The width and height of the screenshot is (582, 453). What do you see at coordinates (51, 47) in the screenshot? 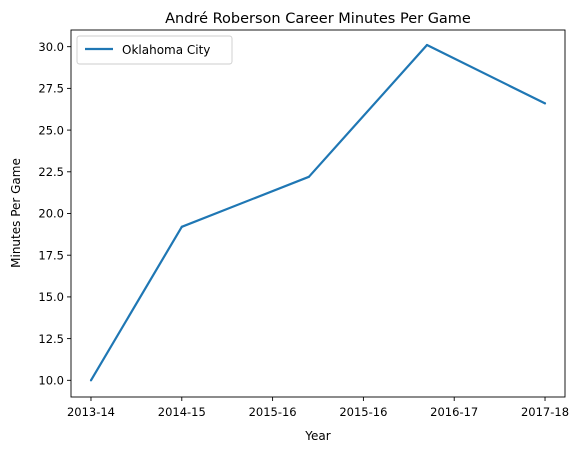
I see `y-tick-label: 30.0` at bounding box center [51, 47].